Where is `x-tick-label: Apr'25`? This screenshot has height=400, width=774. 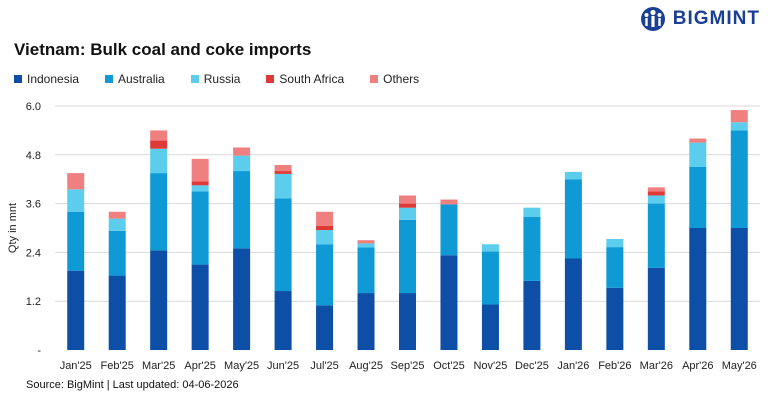
x-tick-label: Apr'25 is located at coordinates (199, 366).